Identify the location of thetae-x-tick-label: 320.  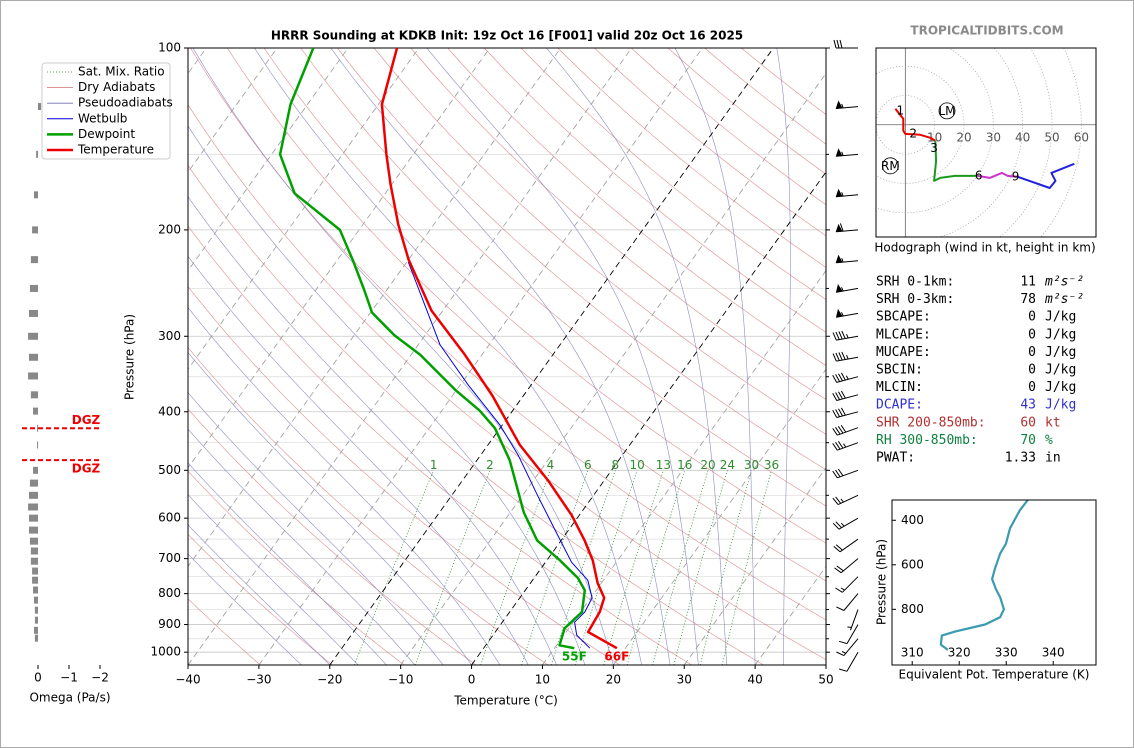
(959, 653).